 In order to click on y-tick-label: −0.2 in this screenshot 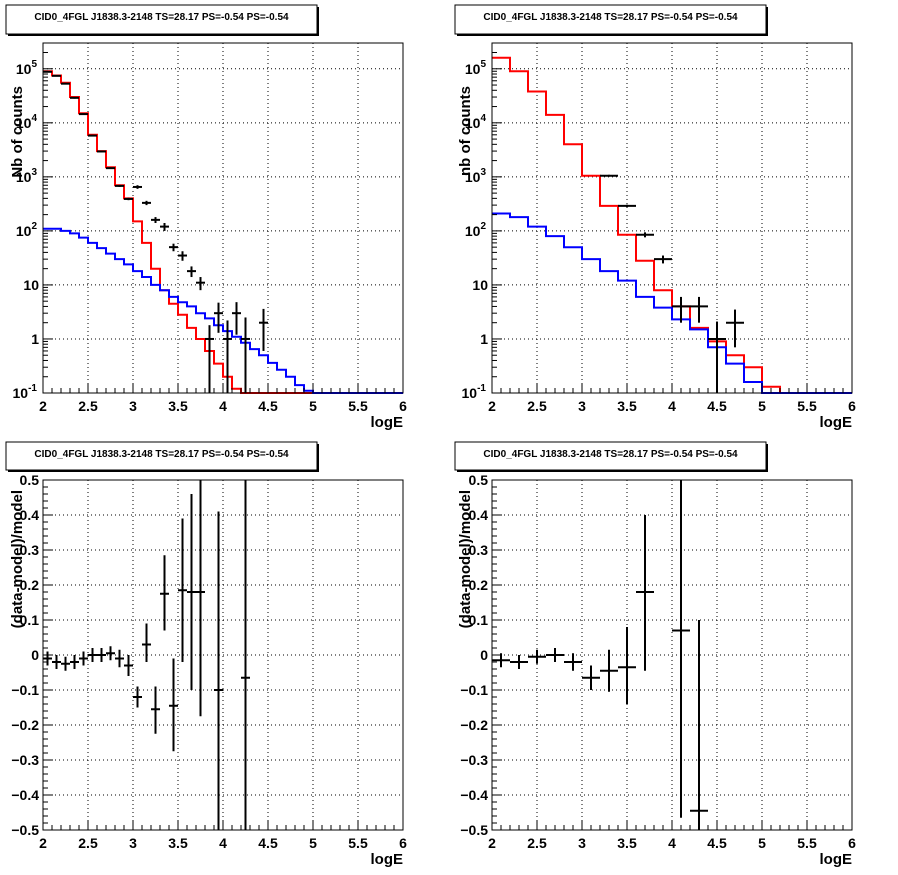, I will do `click(474, 725)`.